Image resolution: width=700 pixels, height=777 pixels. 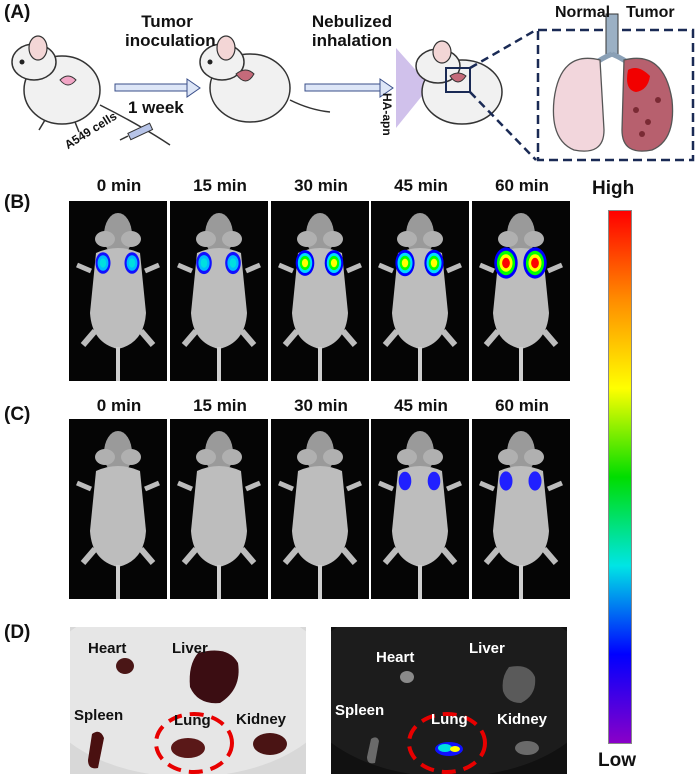 What do you see at coordinates (522, 185) in the screenshot?
I see `panel-b-time-label-4: 60 min` at bounding box center [522, 185].